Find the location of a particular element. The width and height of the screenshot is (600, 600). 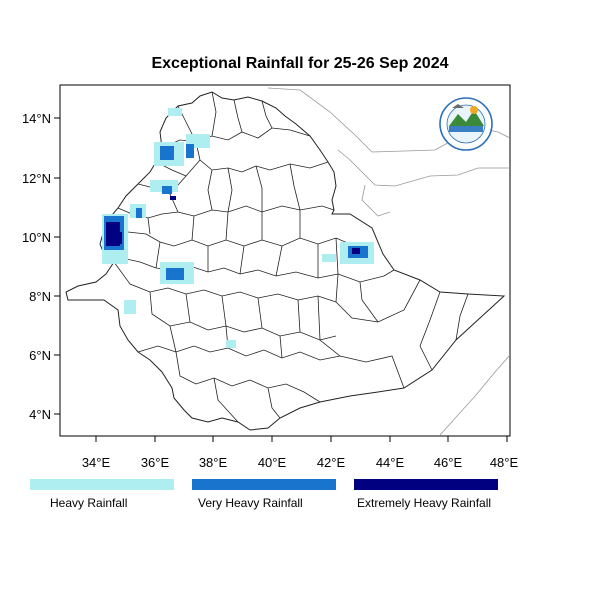

x-axis-labels: 34°E 36°E 38°E 40°E 42°E 44°E 46°E 48°E is located at coordinates (300, 462).